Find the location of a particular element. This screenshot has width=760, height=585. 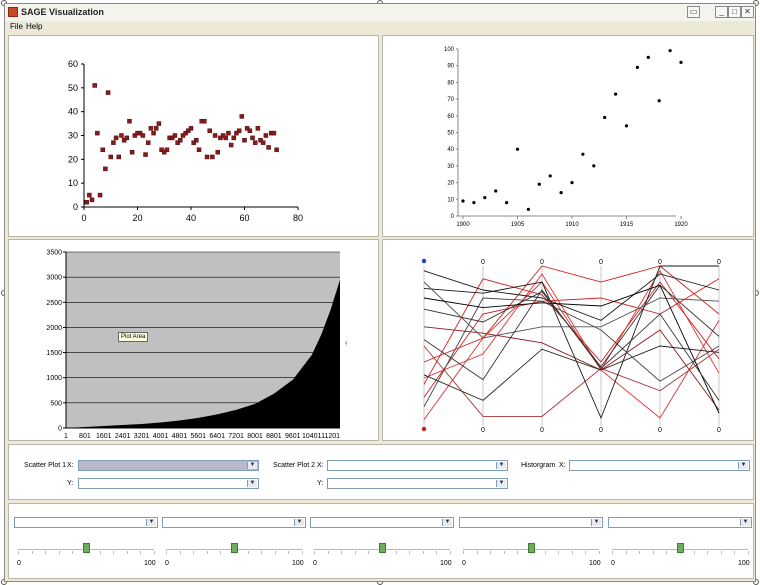

filter-select-1: ▼ is located at coordinates (86, 522).